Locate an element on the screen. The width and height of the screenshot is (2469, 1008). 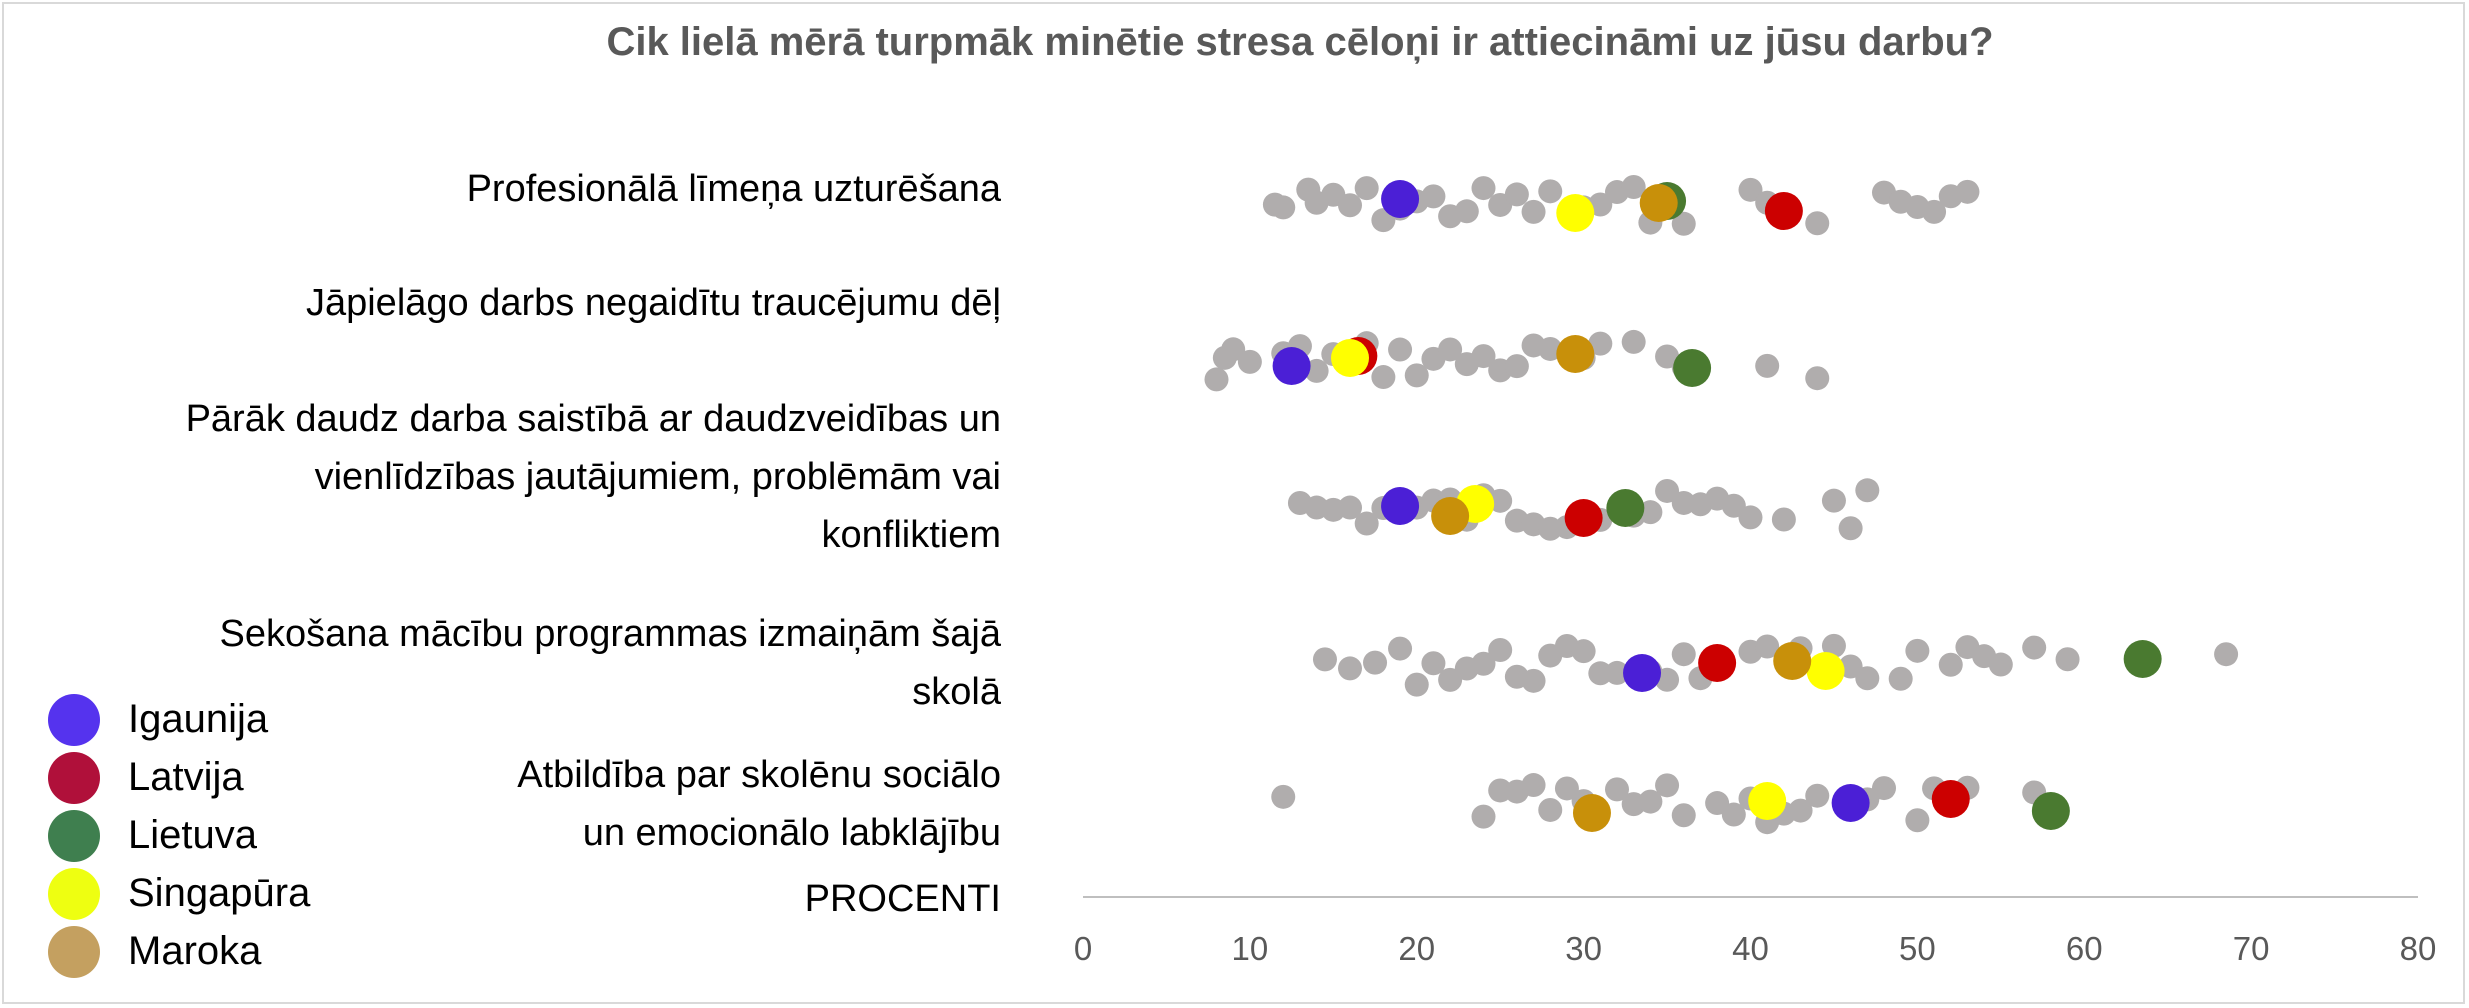
category-label-line: vienlīdzības jautājumiem, problēmām vai is located at coordinates (657, 477).